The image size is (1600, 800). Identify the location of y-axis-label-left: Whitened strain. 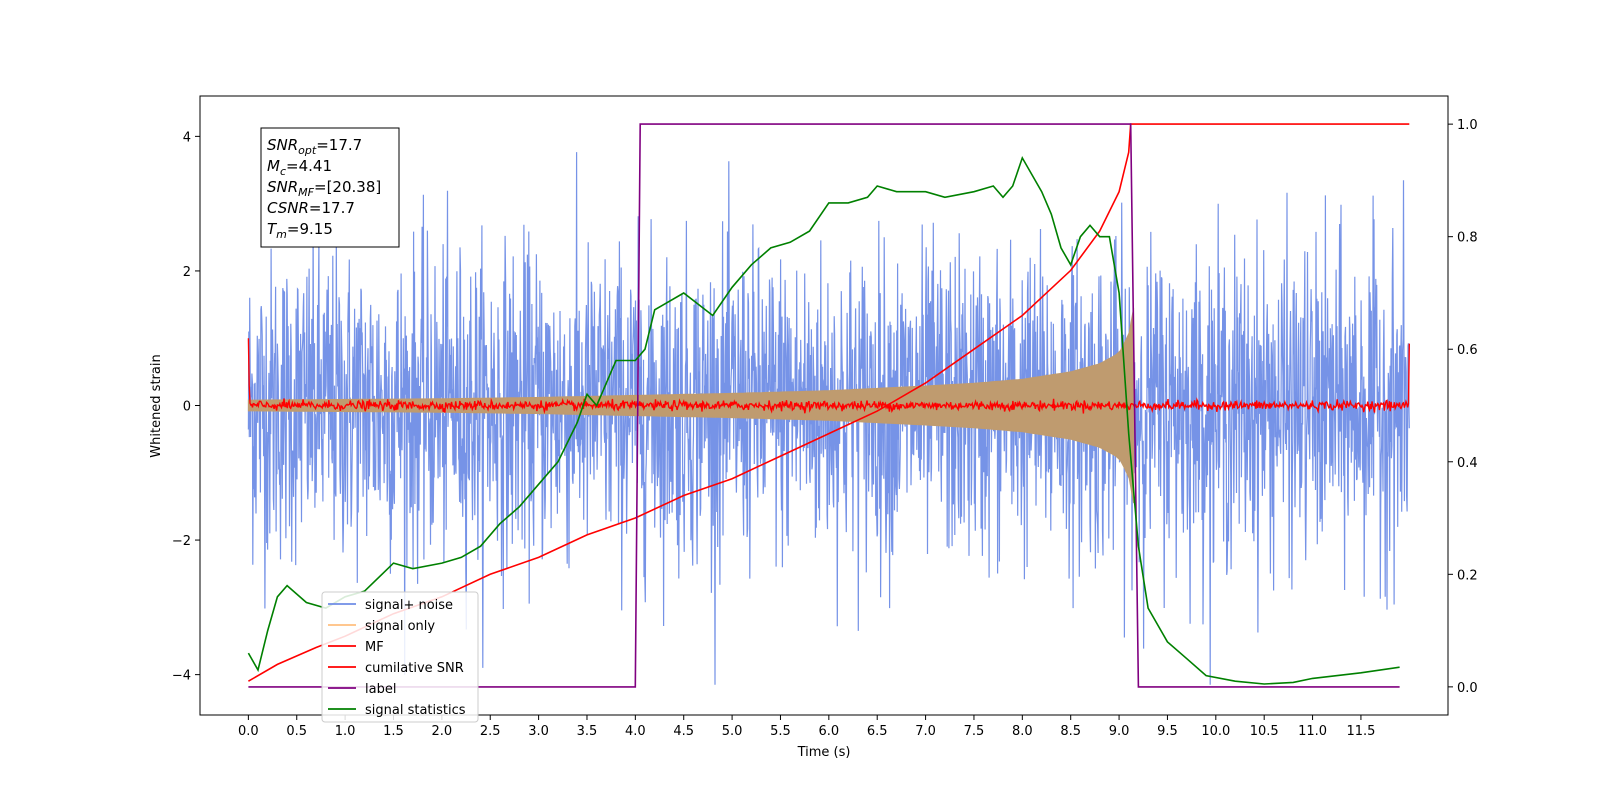
(156, 405).